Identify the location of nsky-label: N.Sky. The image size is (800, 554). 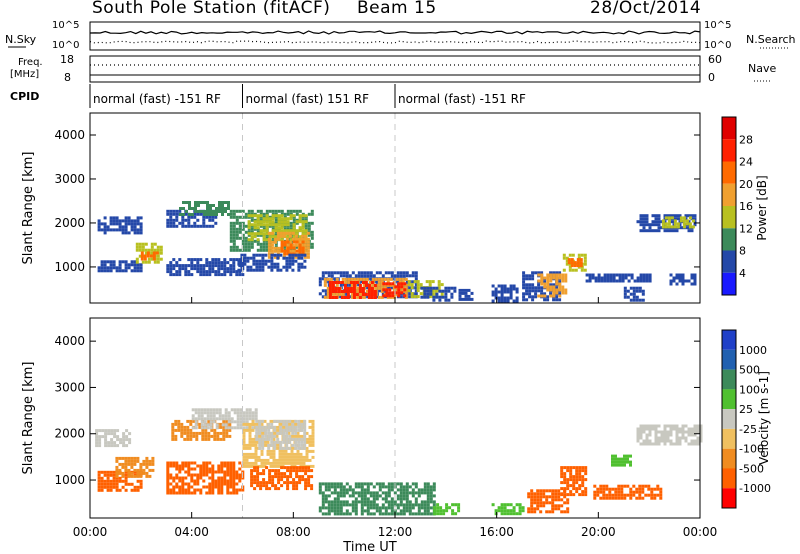
(21, 39).